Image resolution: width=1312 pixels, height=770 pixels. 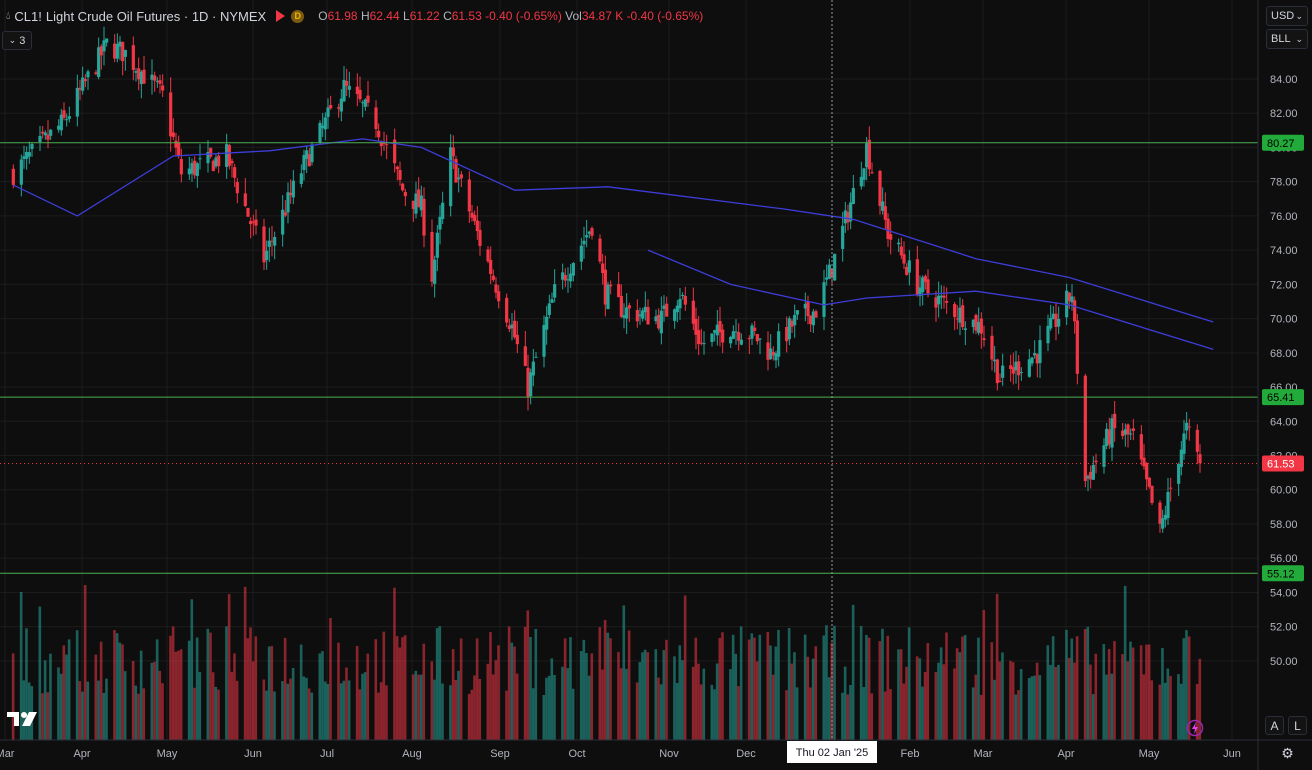 What do you see at coordinates (1274, 725) in the screenshot?
I see `auto-scale-button: A` at bounding box center [1274, 725].